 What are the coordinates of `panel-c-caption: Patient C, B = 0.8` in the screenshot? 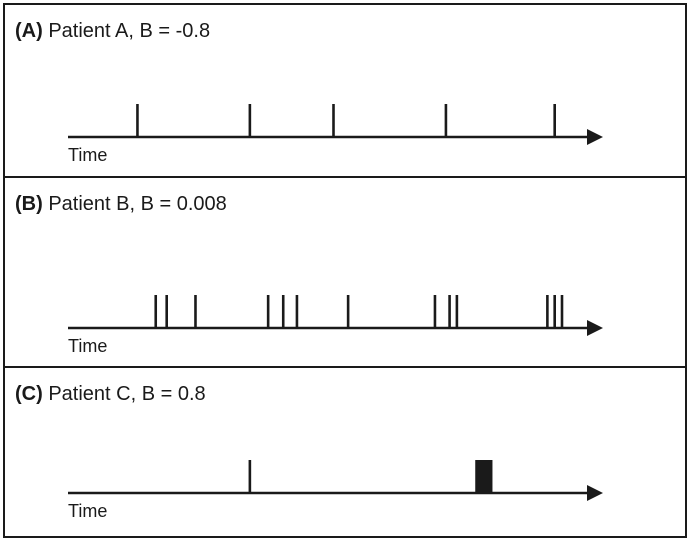 It's located at (127, 394).